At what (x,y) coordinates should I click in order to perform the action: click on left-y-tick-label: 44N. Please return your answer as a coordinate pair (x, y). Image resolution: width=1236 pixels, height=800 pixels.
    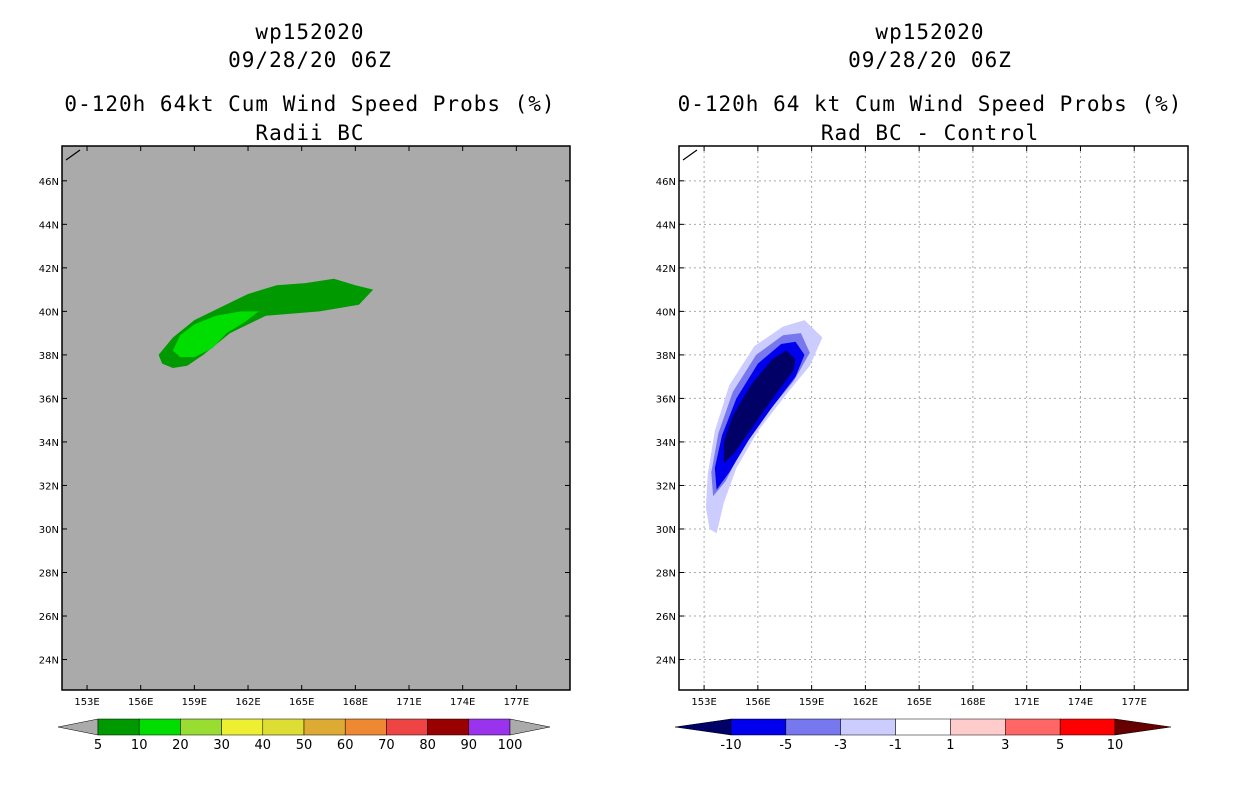
    Looking at the image, I should click on (49, 225).